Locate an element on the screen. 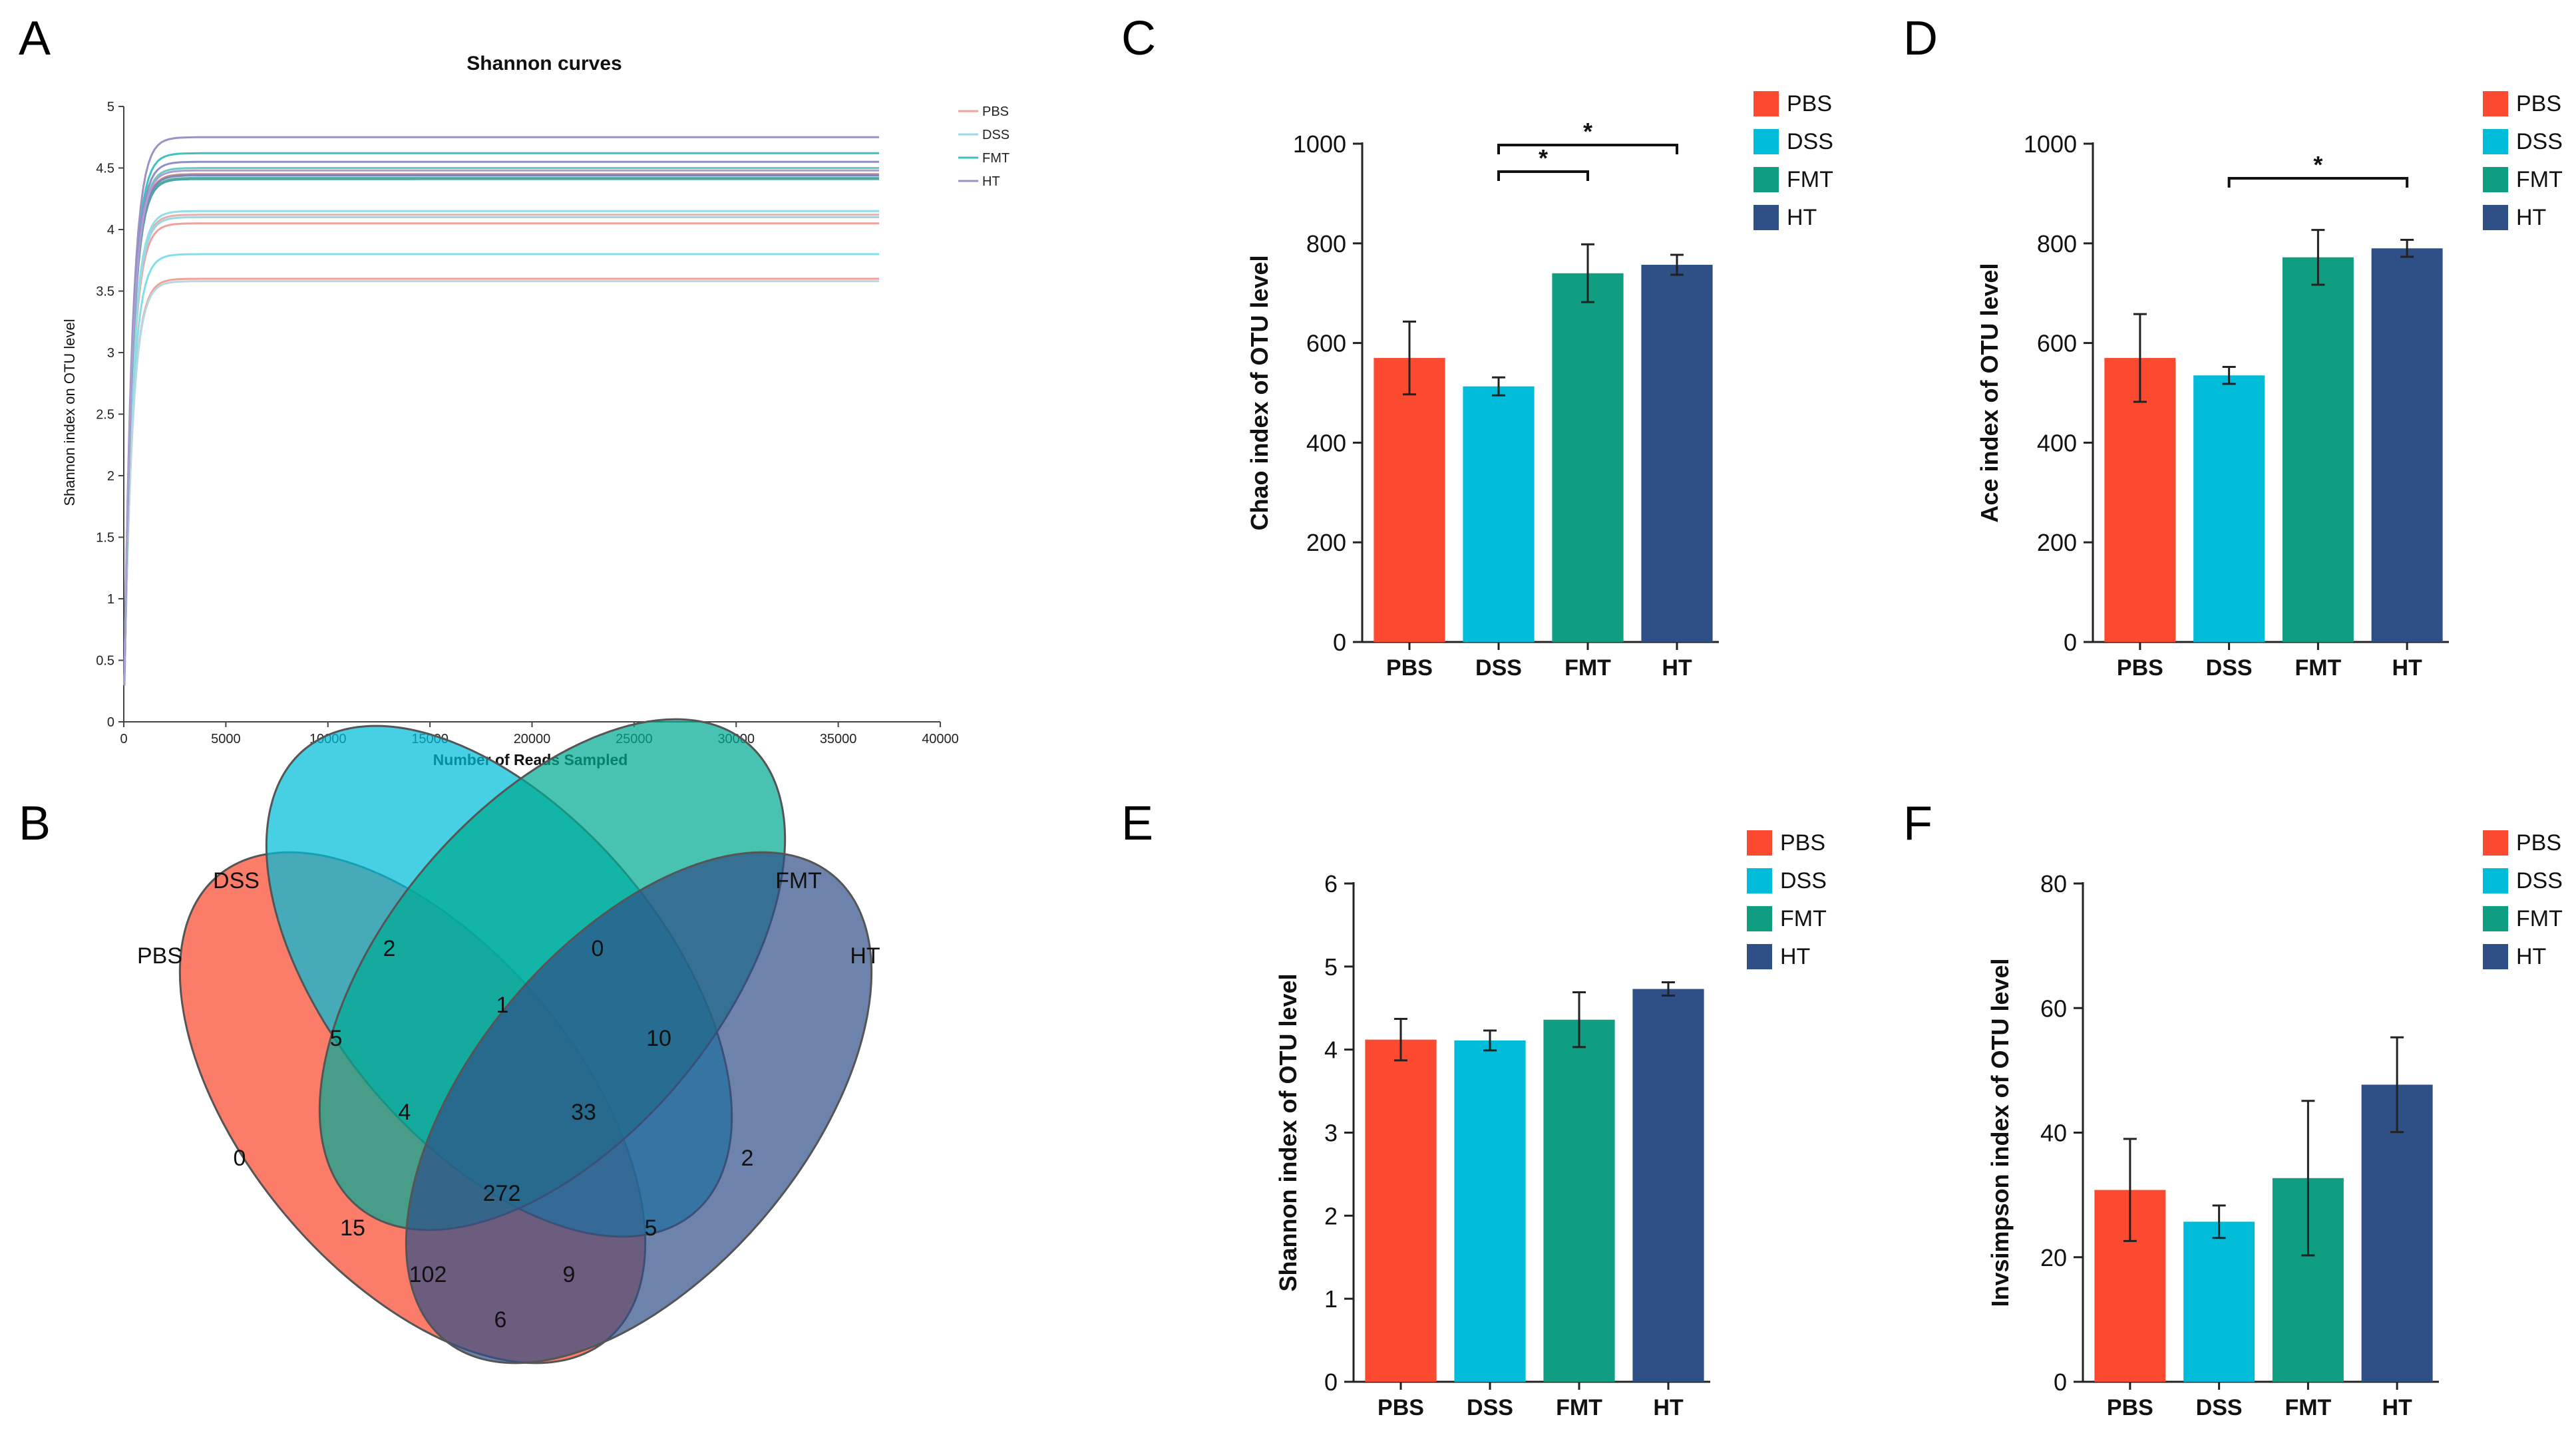  chart-a-y-tick-label: 5 is located at coordinates (110, 107).